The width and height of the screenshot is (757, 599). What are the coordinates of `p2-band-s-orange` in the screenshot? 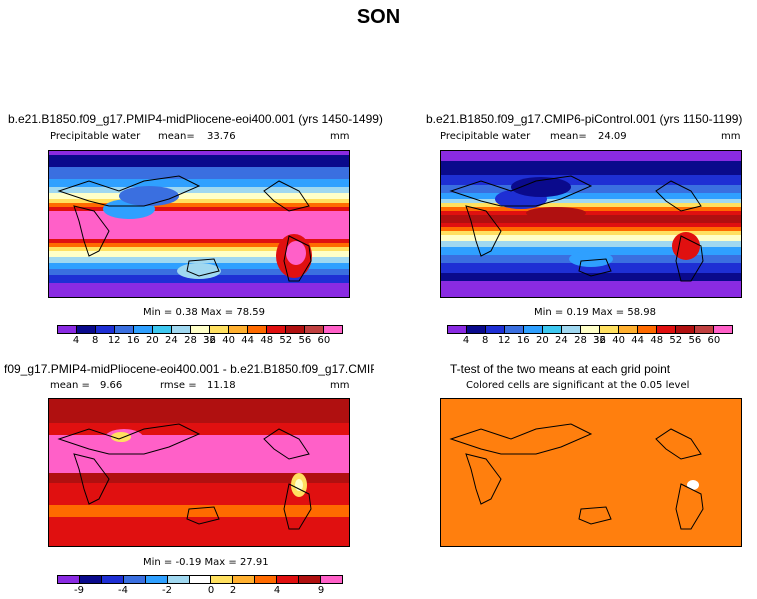 It's located at (591, 230).